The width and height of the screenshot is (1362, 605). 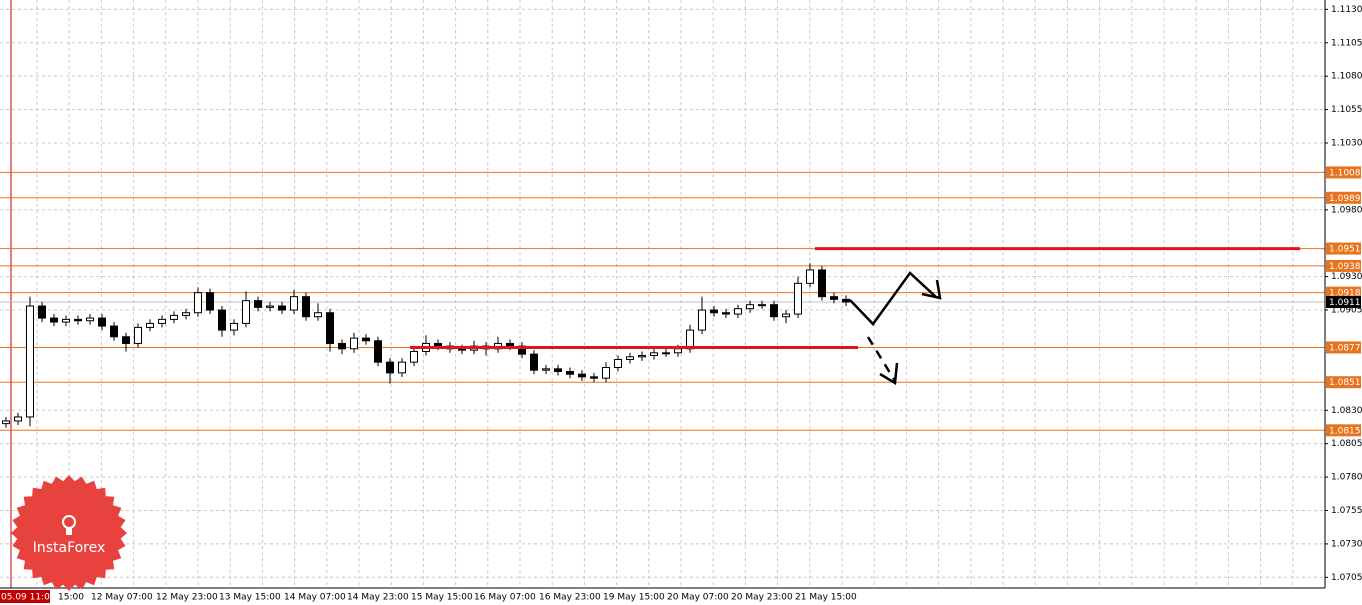 I want to click on x-tick-label: 20 May 23:00, so click(x=762, y=598).